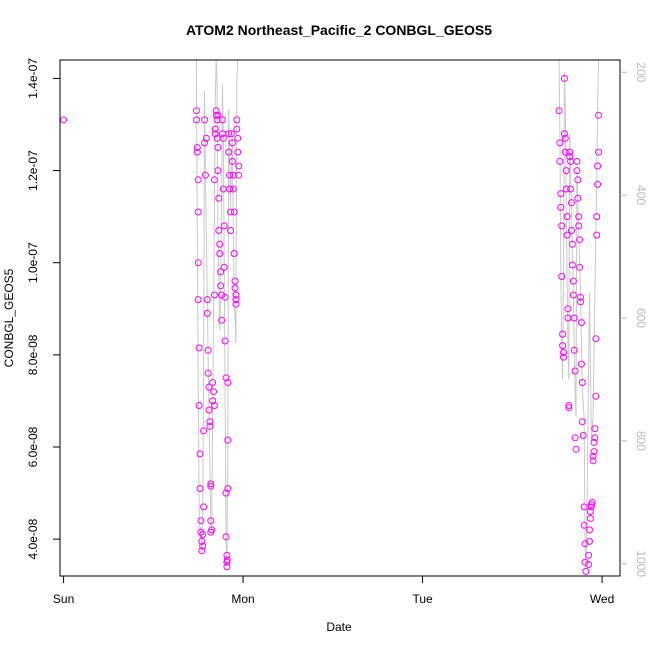 This screenshot has width=650, height=650. Describe the element at coordinates (33, 170) in the screenshot. I see `y-tick-label: 1.2e-07` at that location.